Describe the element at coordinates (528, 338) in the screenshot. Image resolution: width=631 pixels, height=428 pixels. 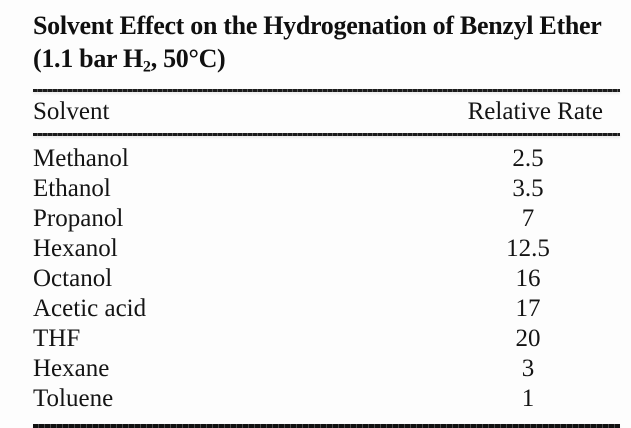
I see `rate-cell: 20` at that location.